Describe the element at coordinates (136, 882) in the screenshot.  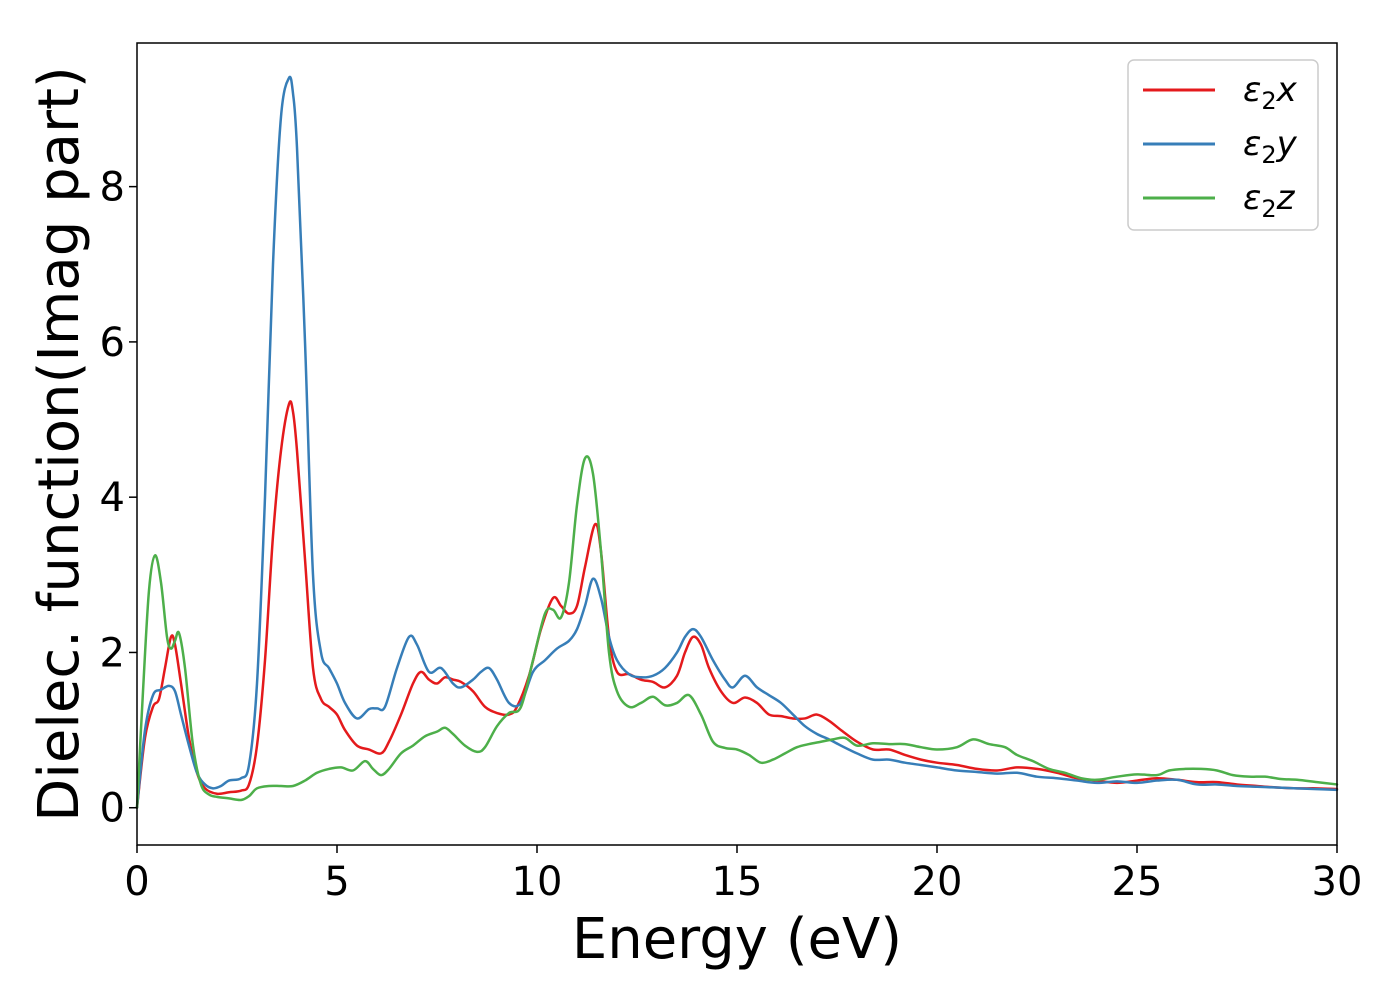
I see `x-tick-label: 0` at that location.